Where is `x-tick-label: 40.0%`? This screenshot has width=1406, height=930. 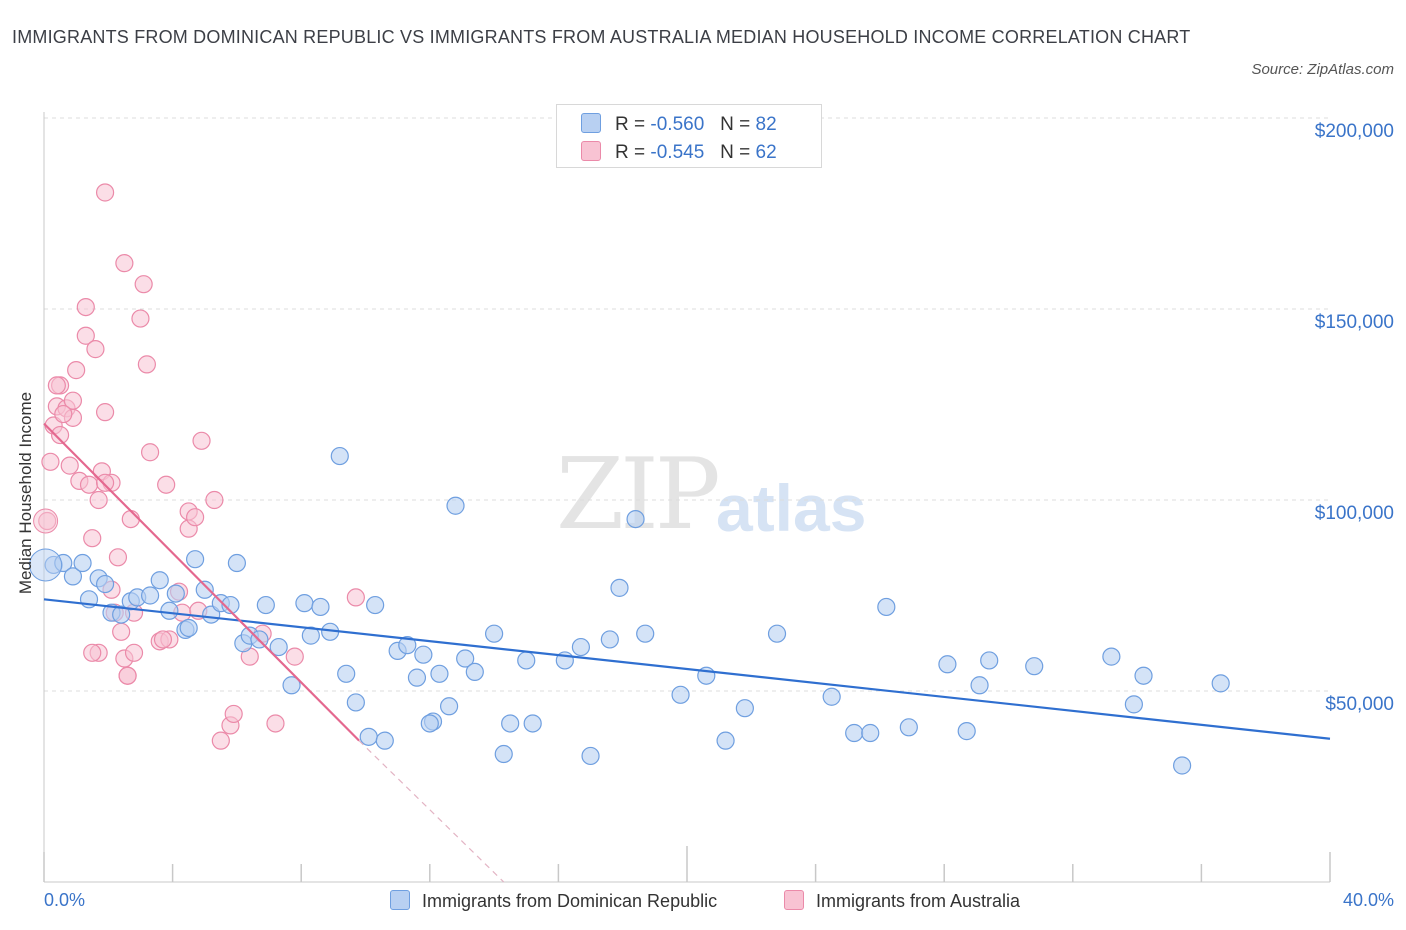 x-tick-label: 40.0% is located at coordinates (1368, 900).